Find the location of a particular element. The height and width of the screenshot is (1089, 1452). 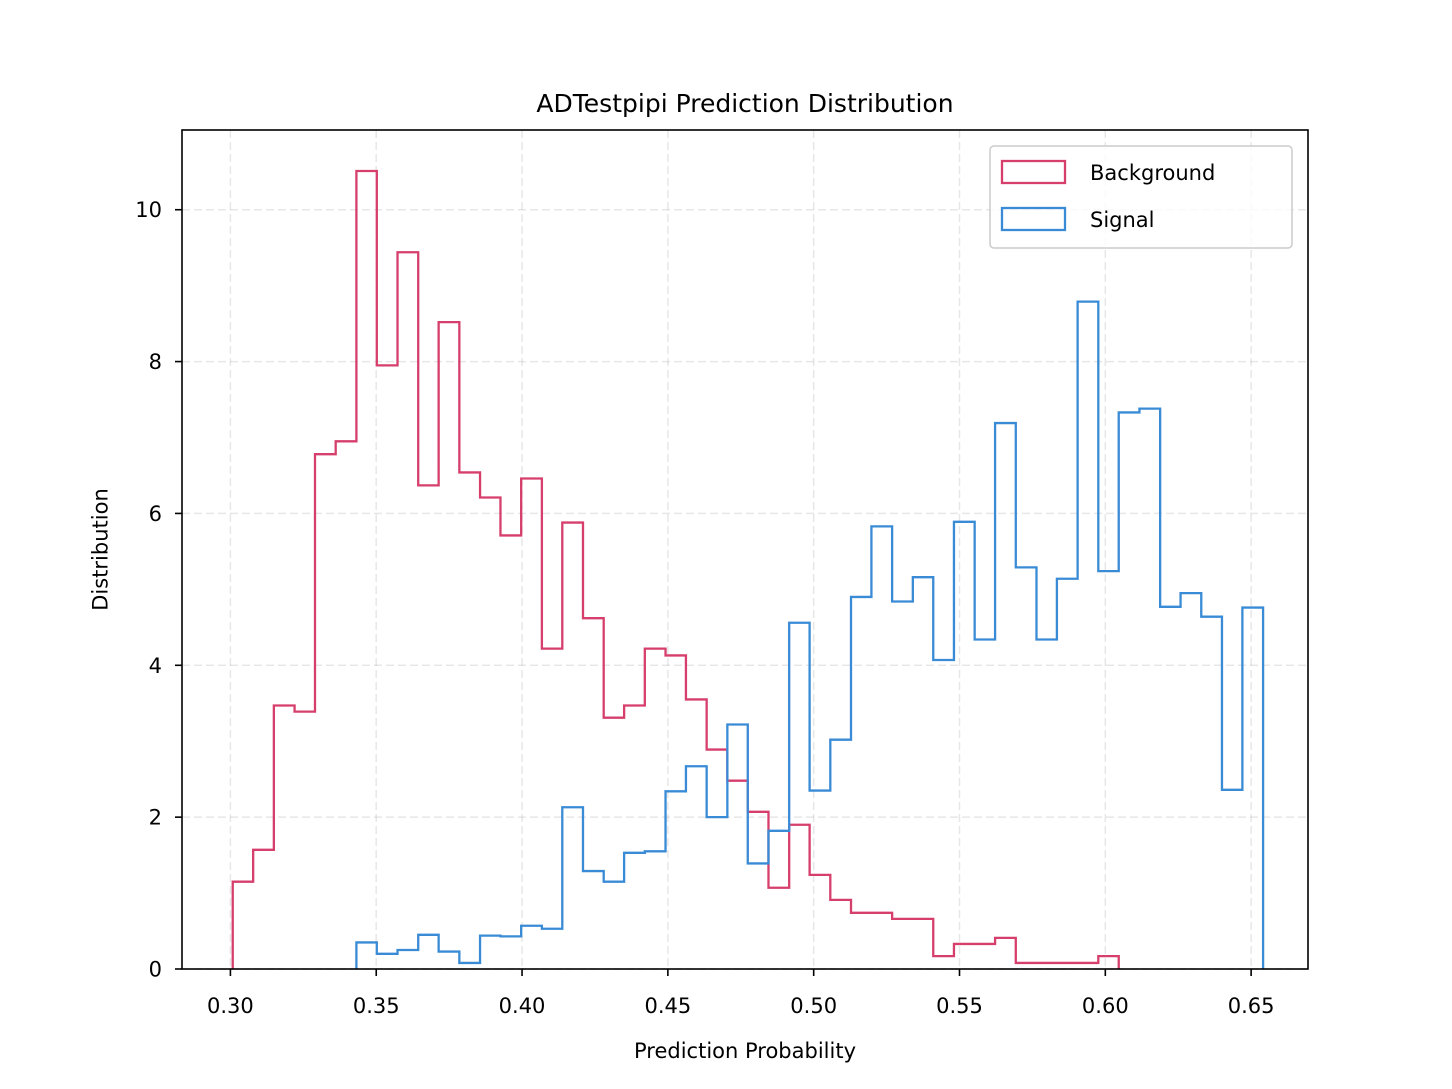

legend-label-signal: Signal is located at coordinates (1122, 220).